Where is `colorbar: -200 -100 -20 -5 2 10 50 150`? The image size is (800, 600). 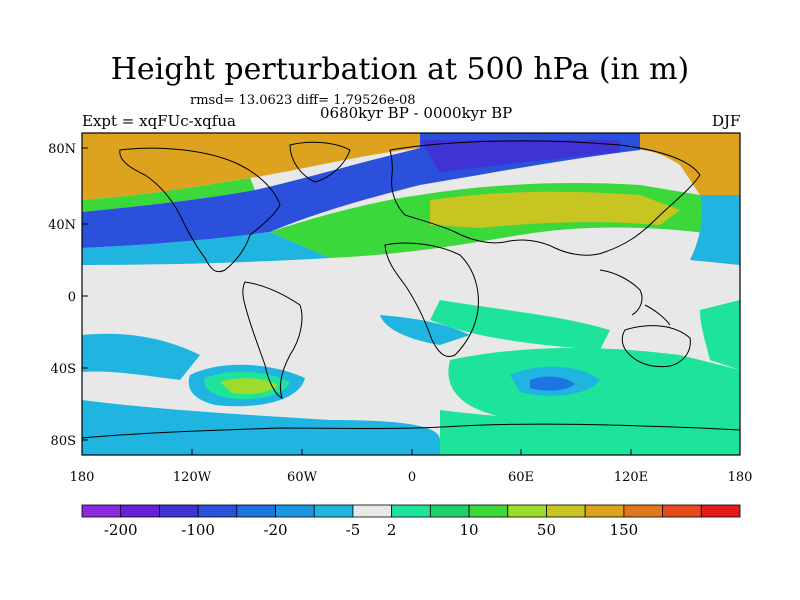 colorbar: -200 -100 -20 -5 2 10 50 150 is located at coordinates (411, 521).